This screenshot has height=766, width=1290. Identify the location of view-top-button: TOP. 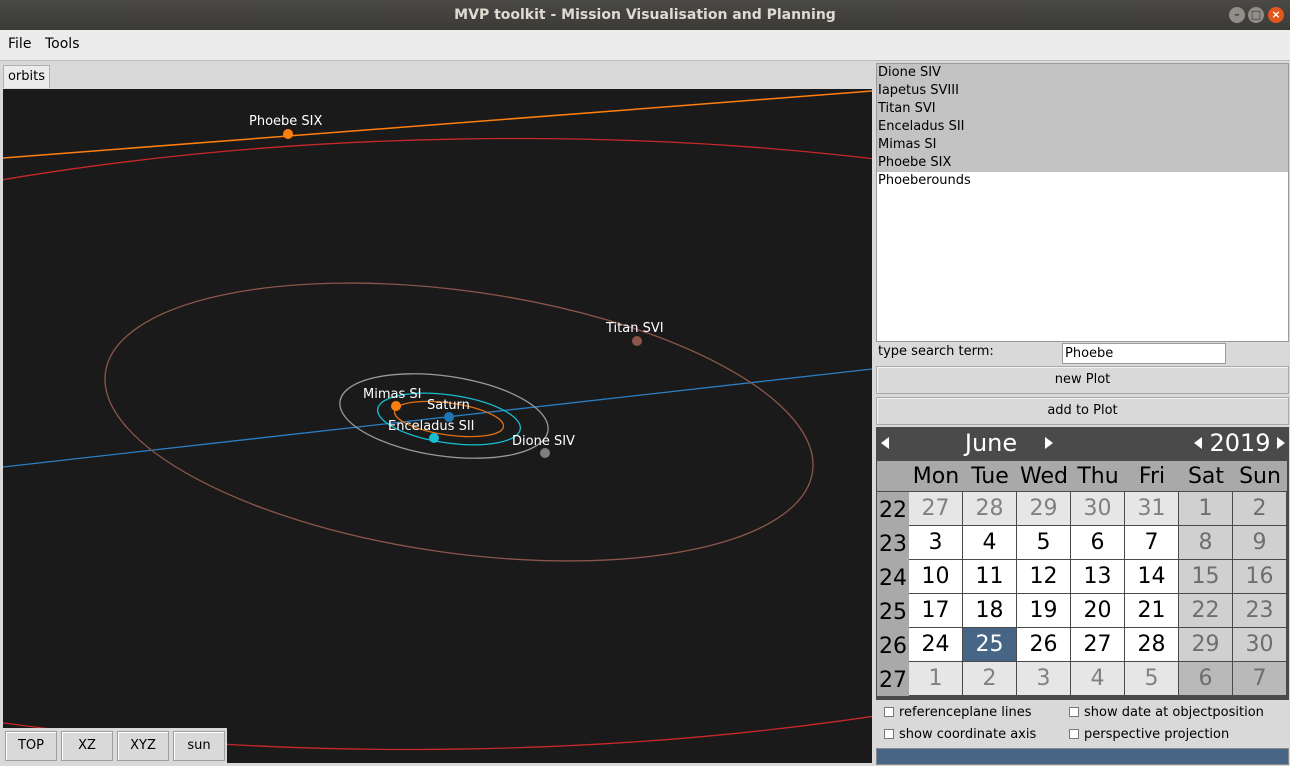
(31, 746).